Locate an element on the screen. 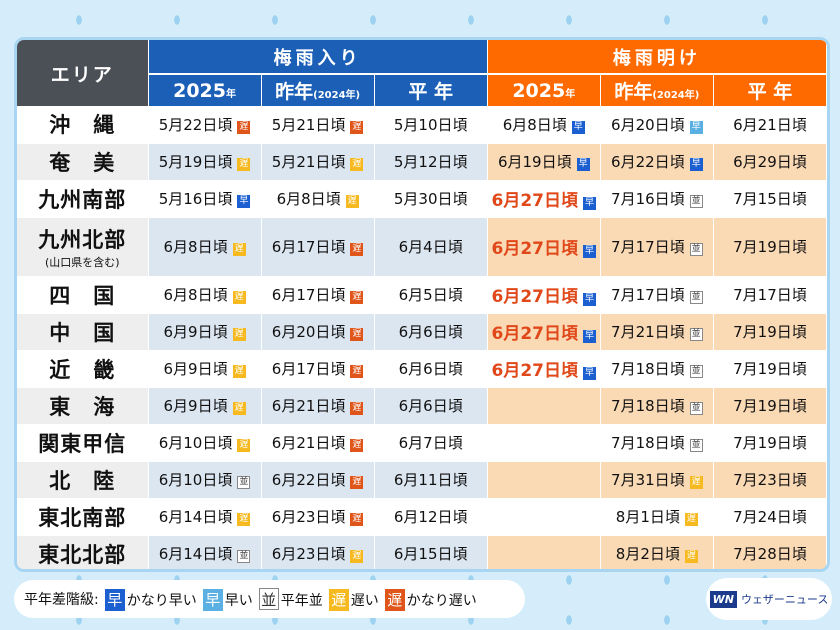 The height and width of the screenshot is (630, 840). out-last-year-cell: 7月16日頃並 is located at coordinates (657, 199).